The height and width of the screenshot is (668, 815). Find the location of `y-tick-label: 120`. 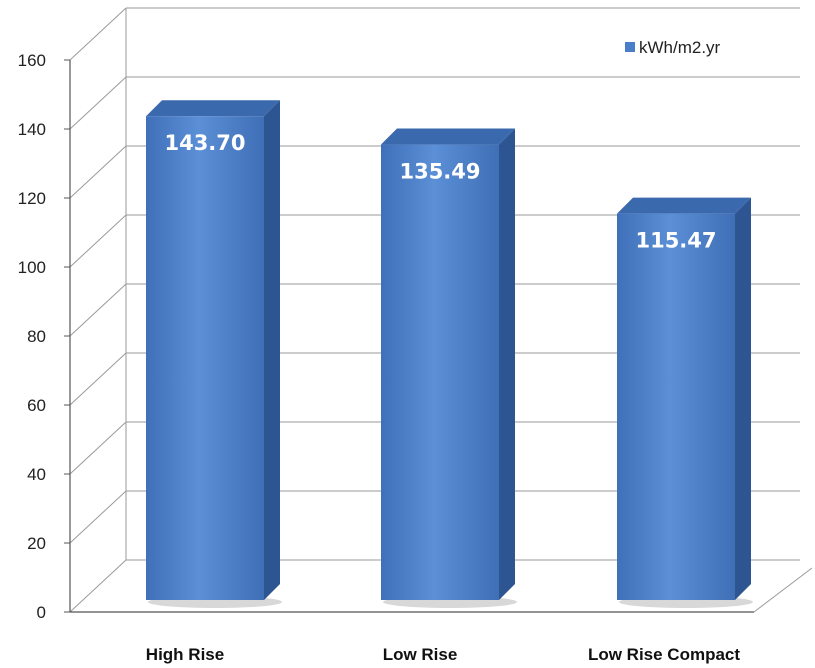

y-tick-label: 120 is located at coordinates (32, 198).